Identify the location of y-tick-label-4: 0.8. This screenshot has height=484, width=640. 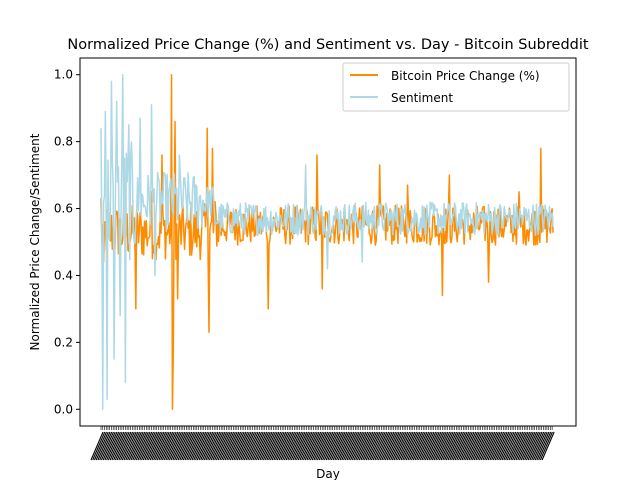
(63, 142).